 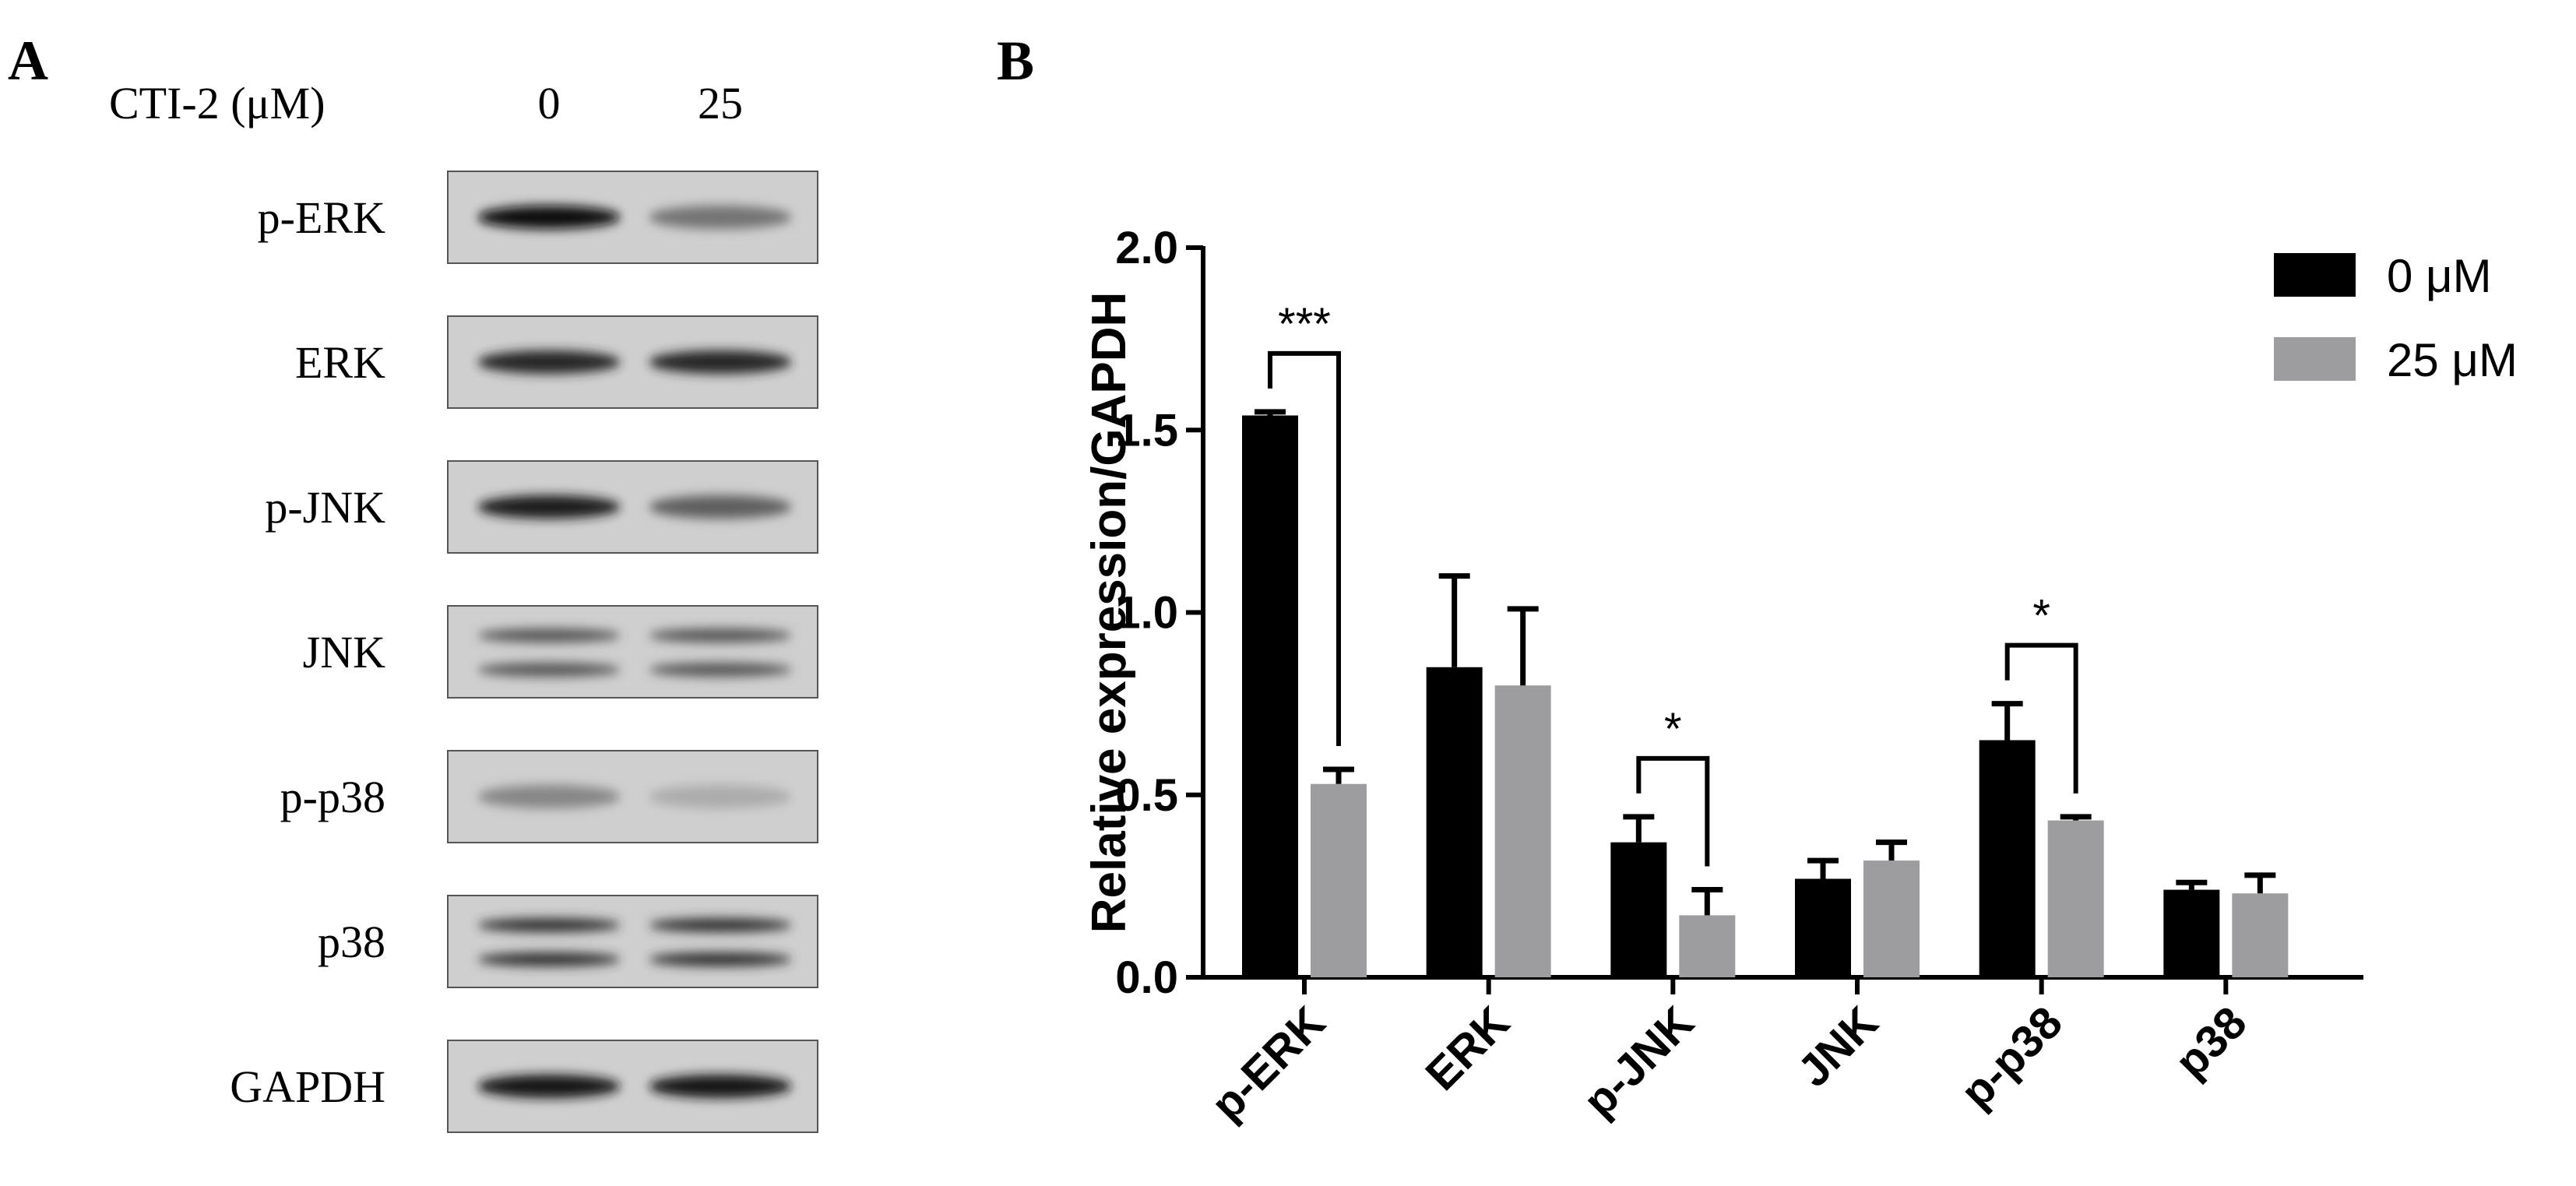 I want to click on legend-swatch-25uM, so click(x=2315, y=359).